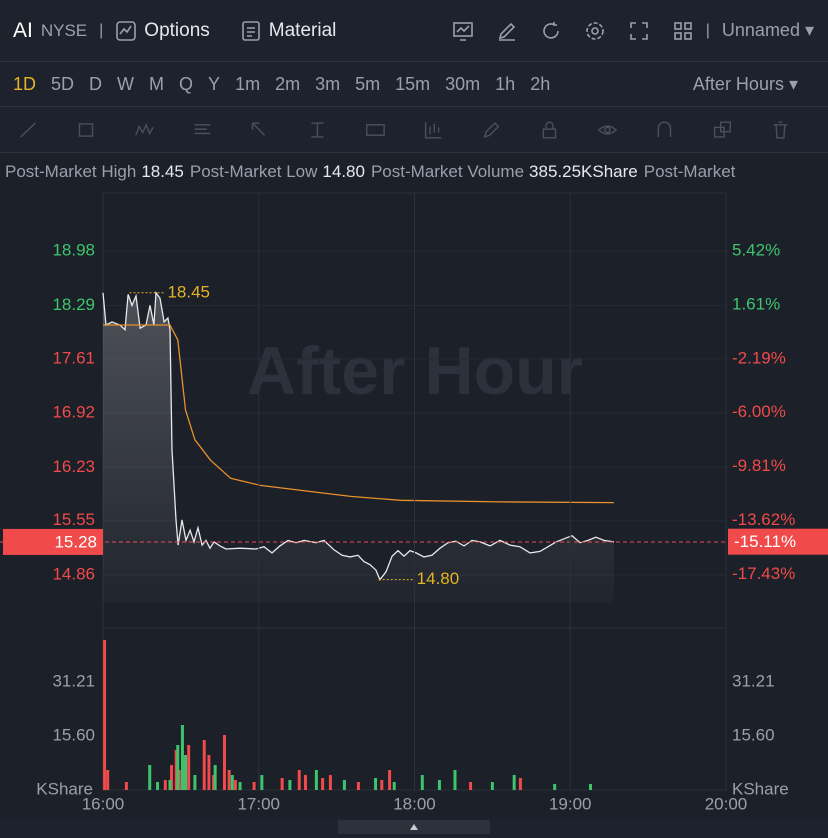 Image resolution: width=828 pixels, height=838 pixels. I want to click on y-tick-label: 16.23, so click(73, 466).